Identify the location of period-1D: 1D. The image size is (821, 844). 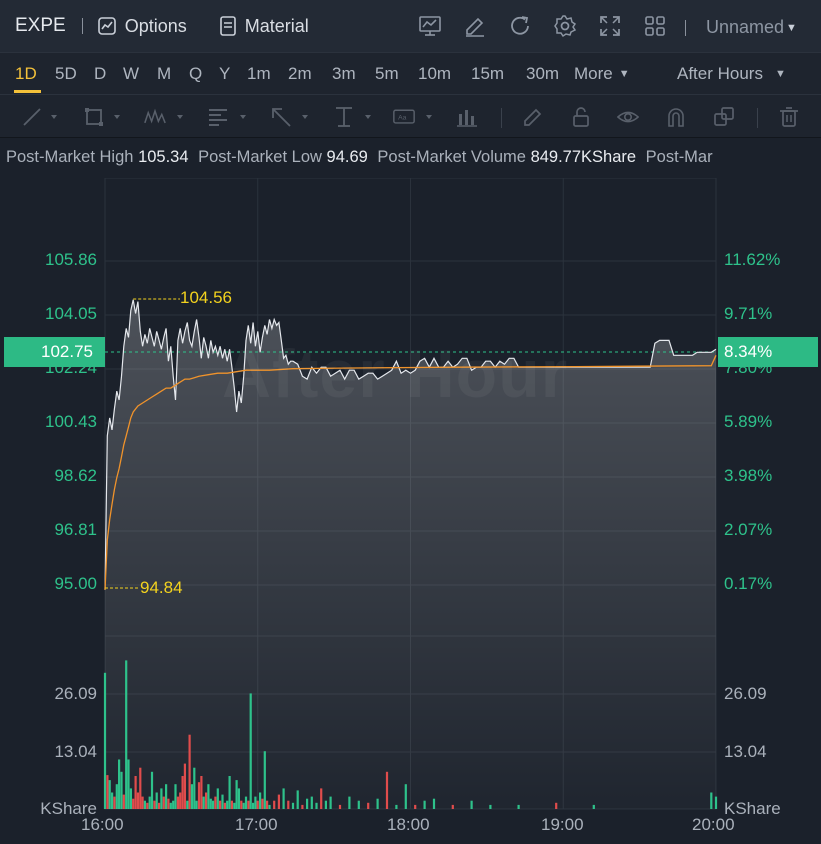
(26, 73).